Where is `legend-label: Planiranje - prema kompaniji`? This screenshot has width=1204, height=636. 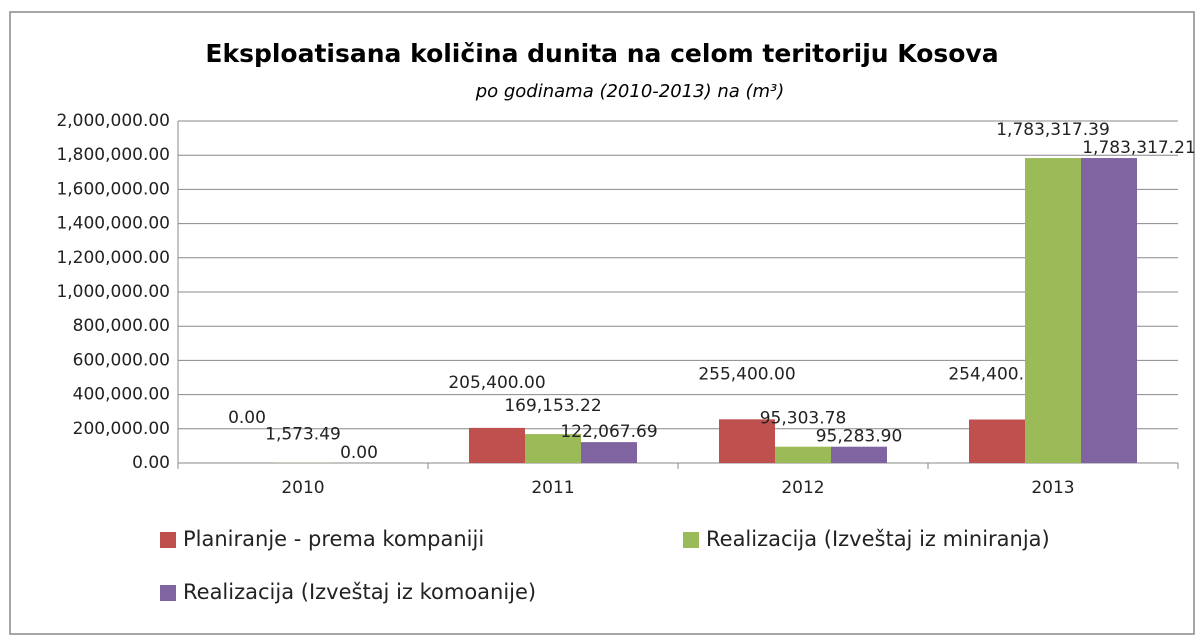 legend-label: Planiranje - prema kompaniji is located at coordinates (333, 539).